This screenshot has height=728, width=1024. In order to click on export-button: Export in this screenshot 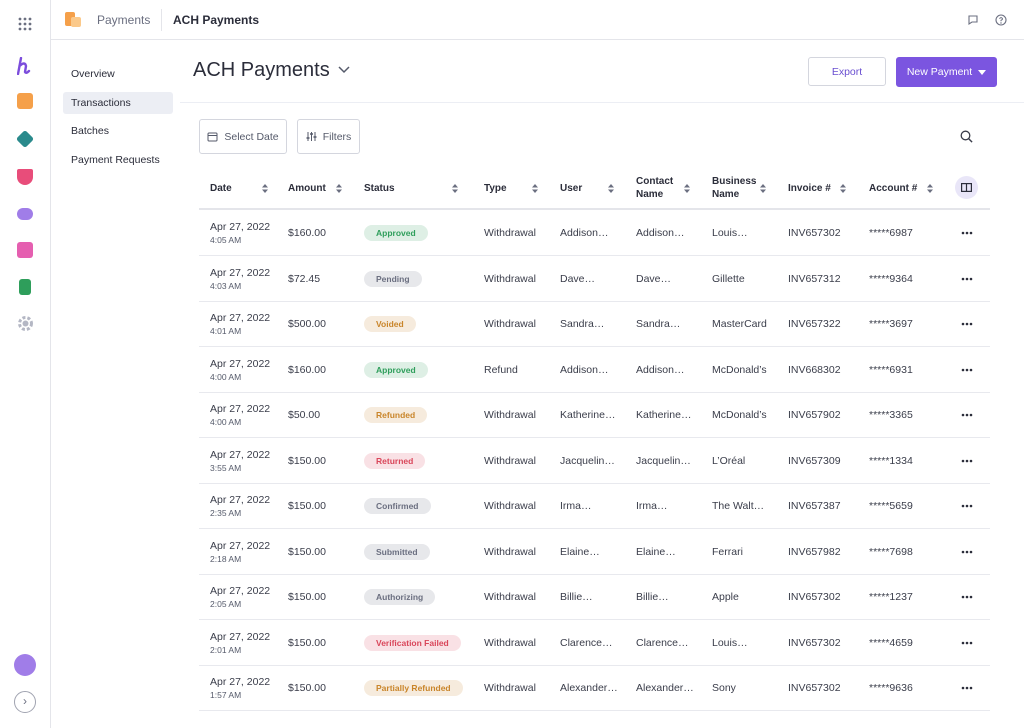, I will do `click(847, 71)`.